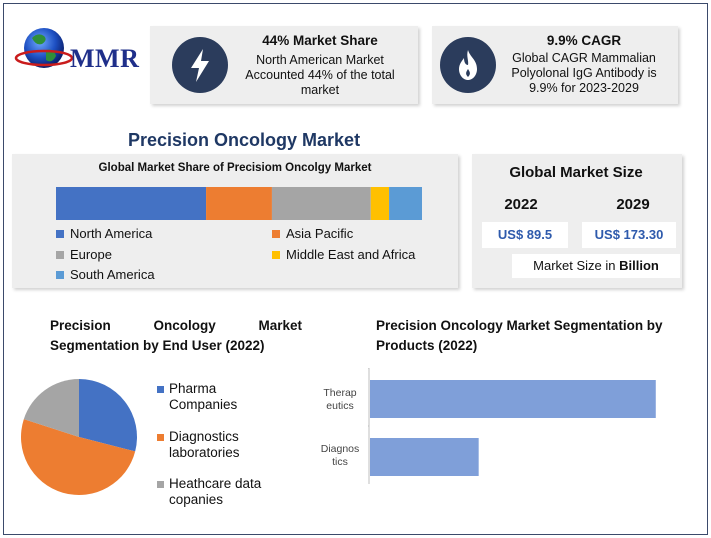 The height and width of the screenshot is (538, 711). Describe the element at coordinates (244, 140) in the screenshot. I see `page-title: Precision Oncology Market` at that location.